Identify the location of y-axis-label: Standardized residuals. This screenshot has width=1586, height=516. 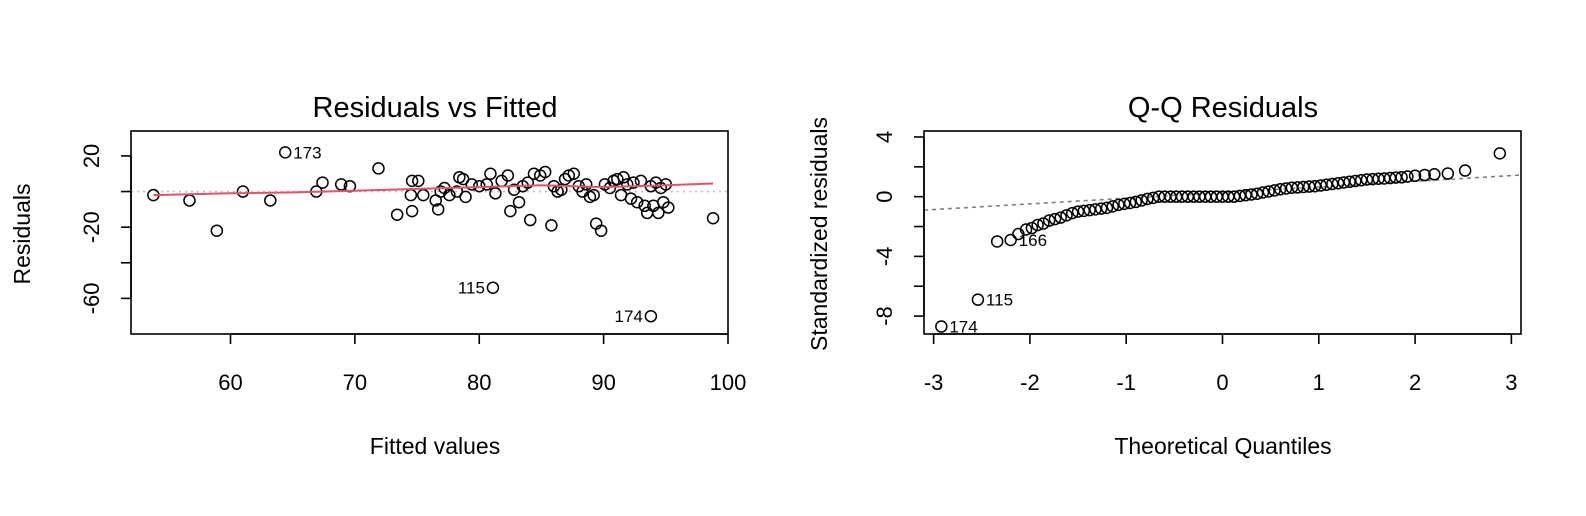
(819, 234).